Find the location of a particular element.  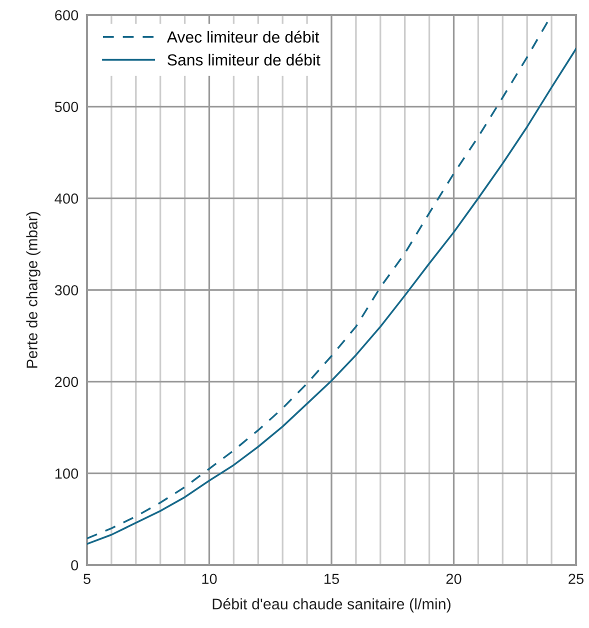

x-tick-label: 5 is located at coordinates (87, 579).